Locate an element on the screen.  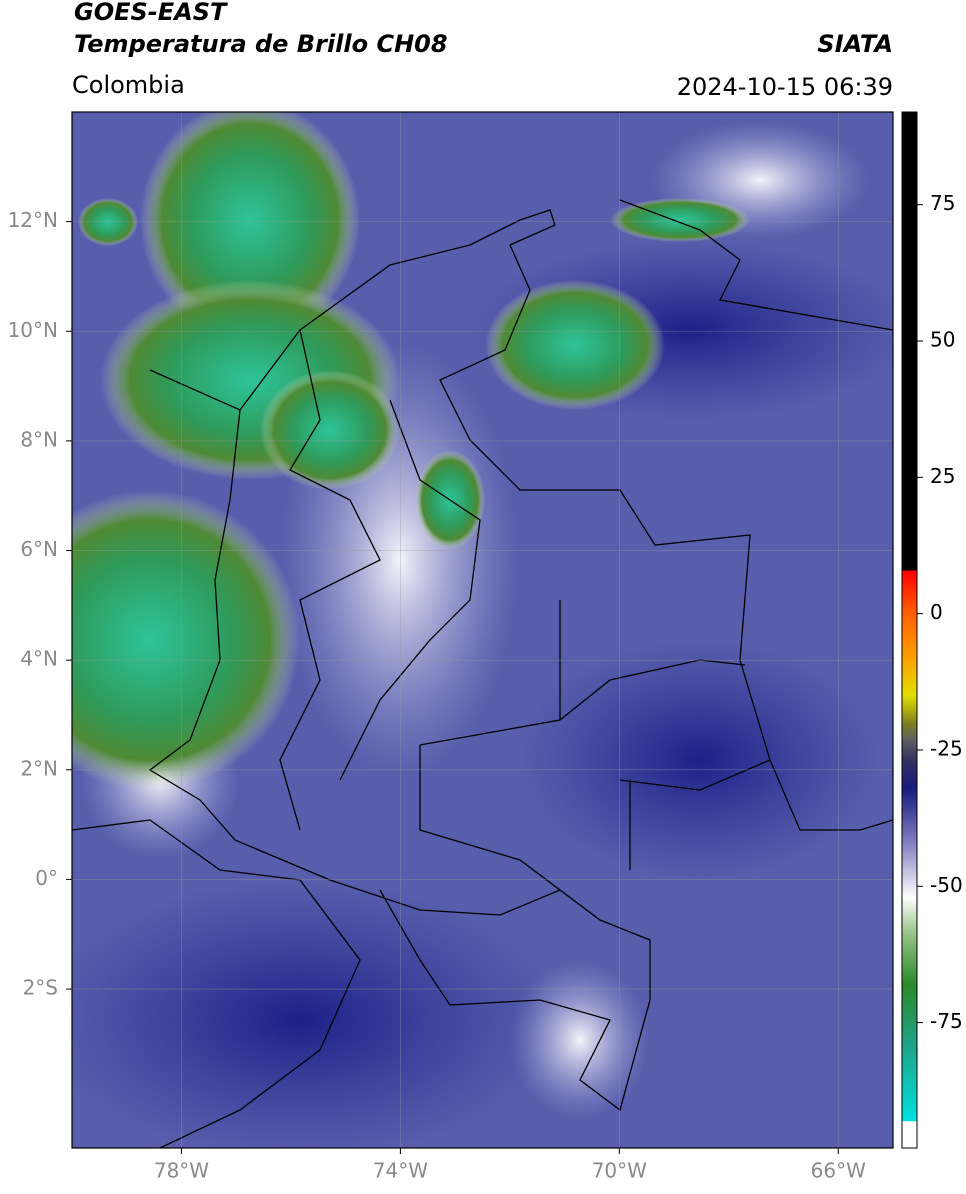
colorbar-tick-label: -50 is located at coordinates (946, 885).